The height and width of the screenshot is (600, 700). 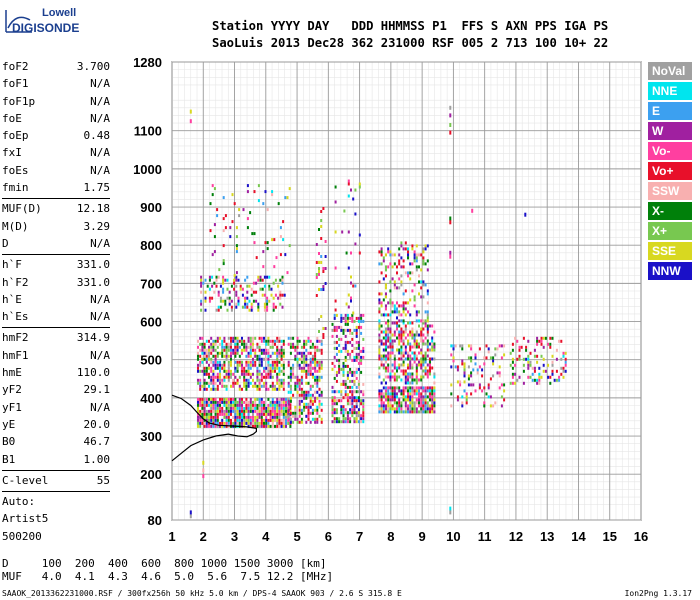 I want to click on param-row: hmF2 314.9, so click(x=56, y=337).